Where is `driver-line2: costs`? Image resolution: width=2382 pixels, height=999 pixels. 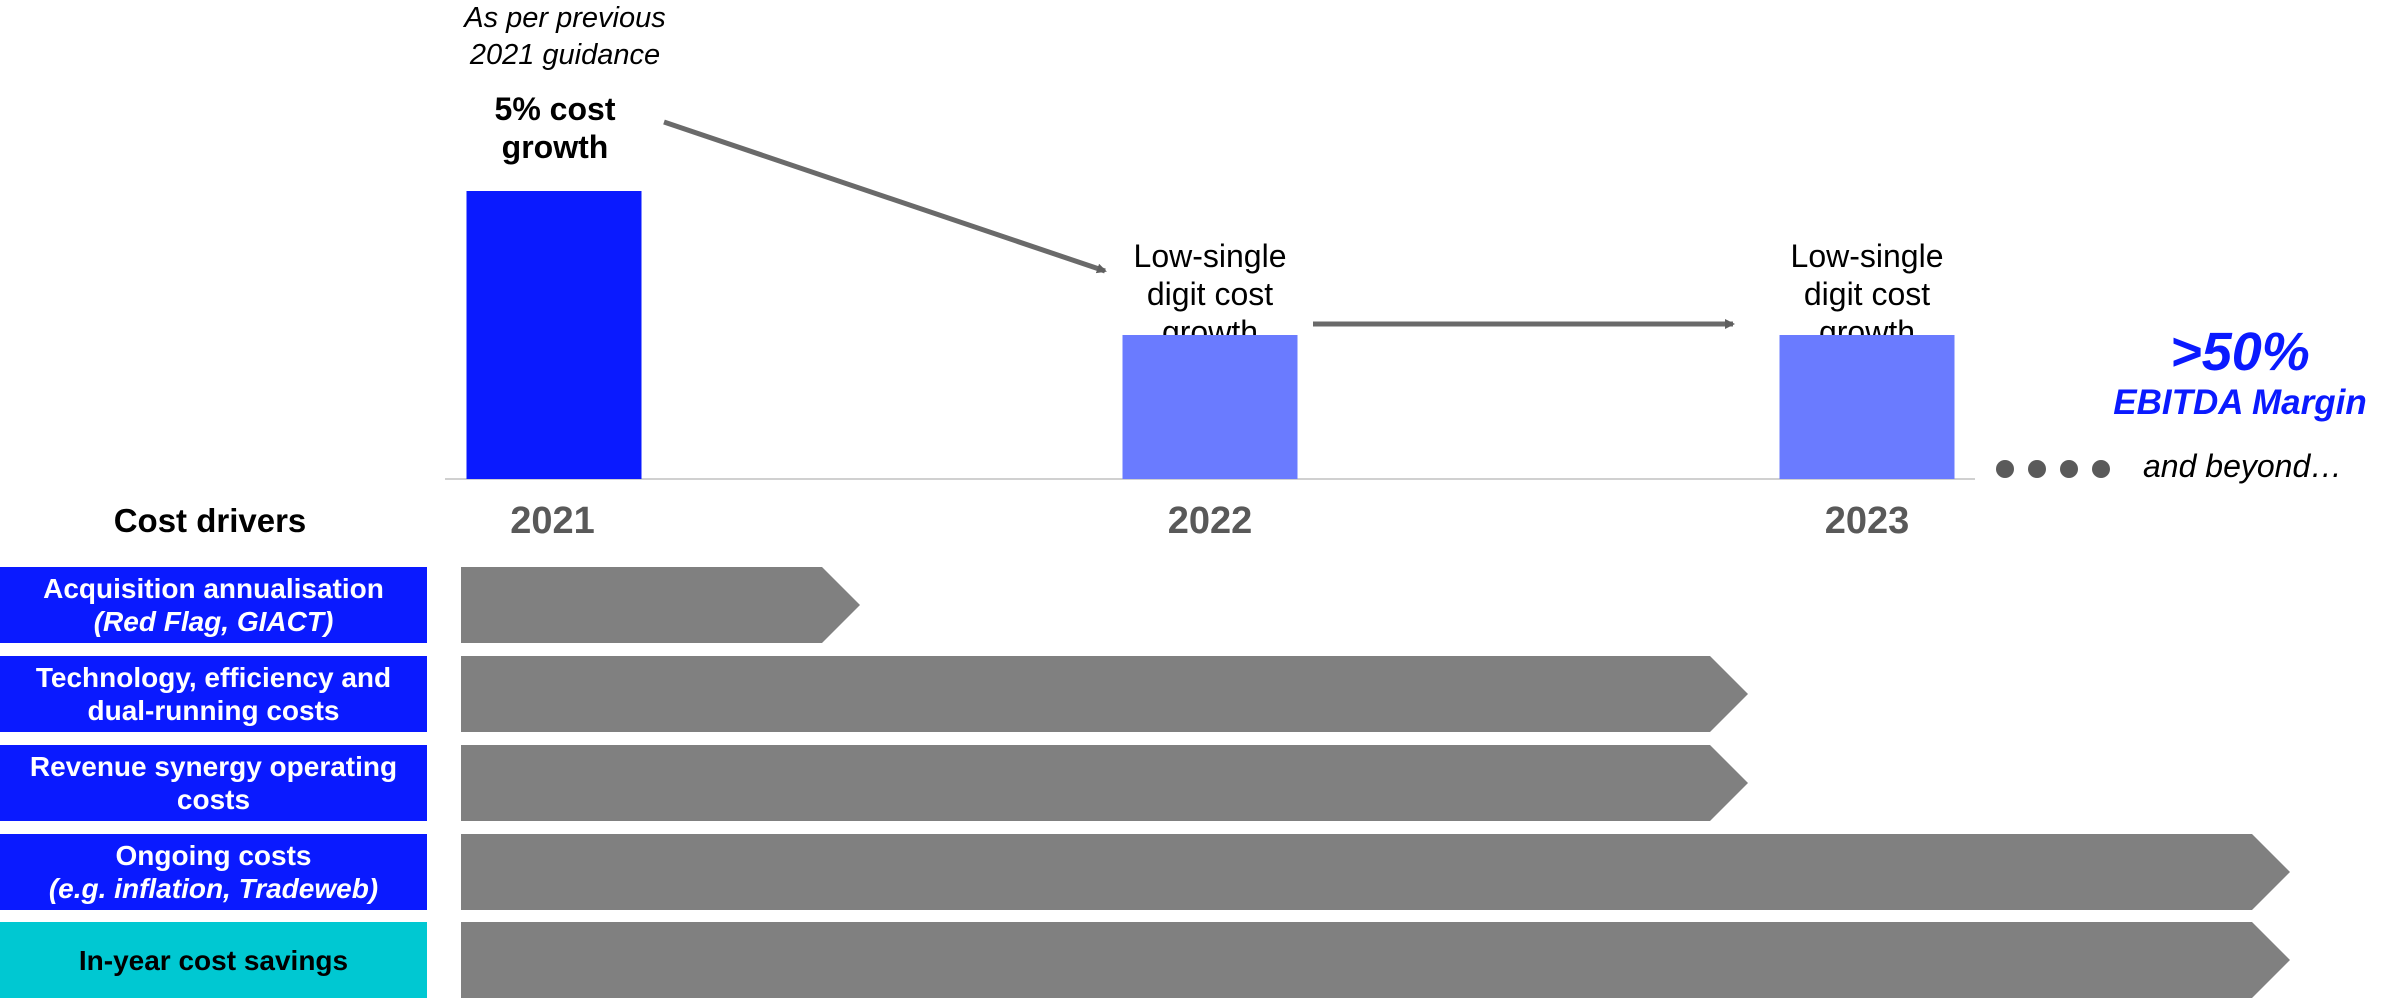 driver-line2: costs is located at coordinates (213, 799).